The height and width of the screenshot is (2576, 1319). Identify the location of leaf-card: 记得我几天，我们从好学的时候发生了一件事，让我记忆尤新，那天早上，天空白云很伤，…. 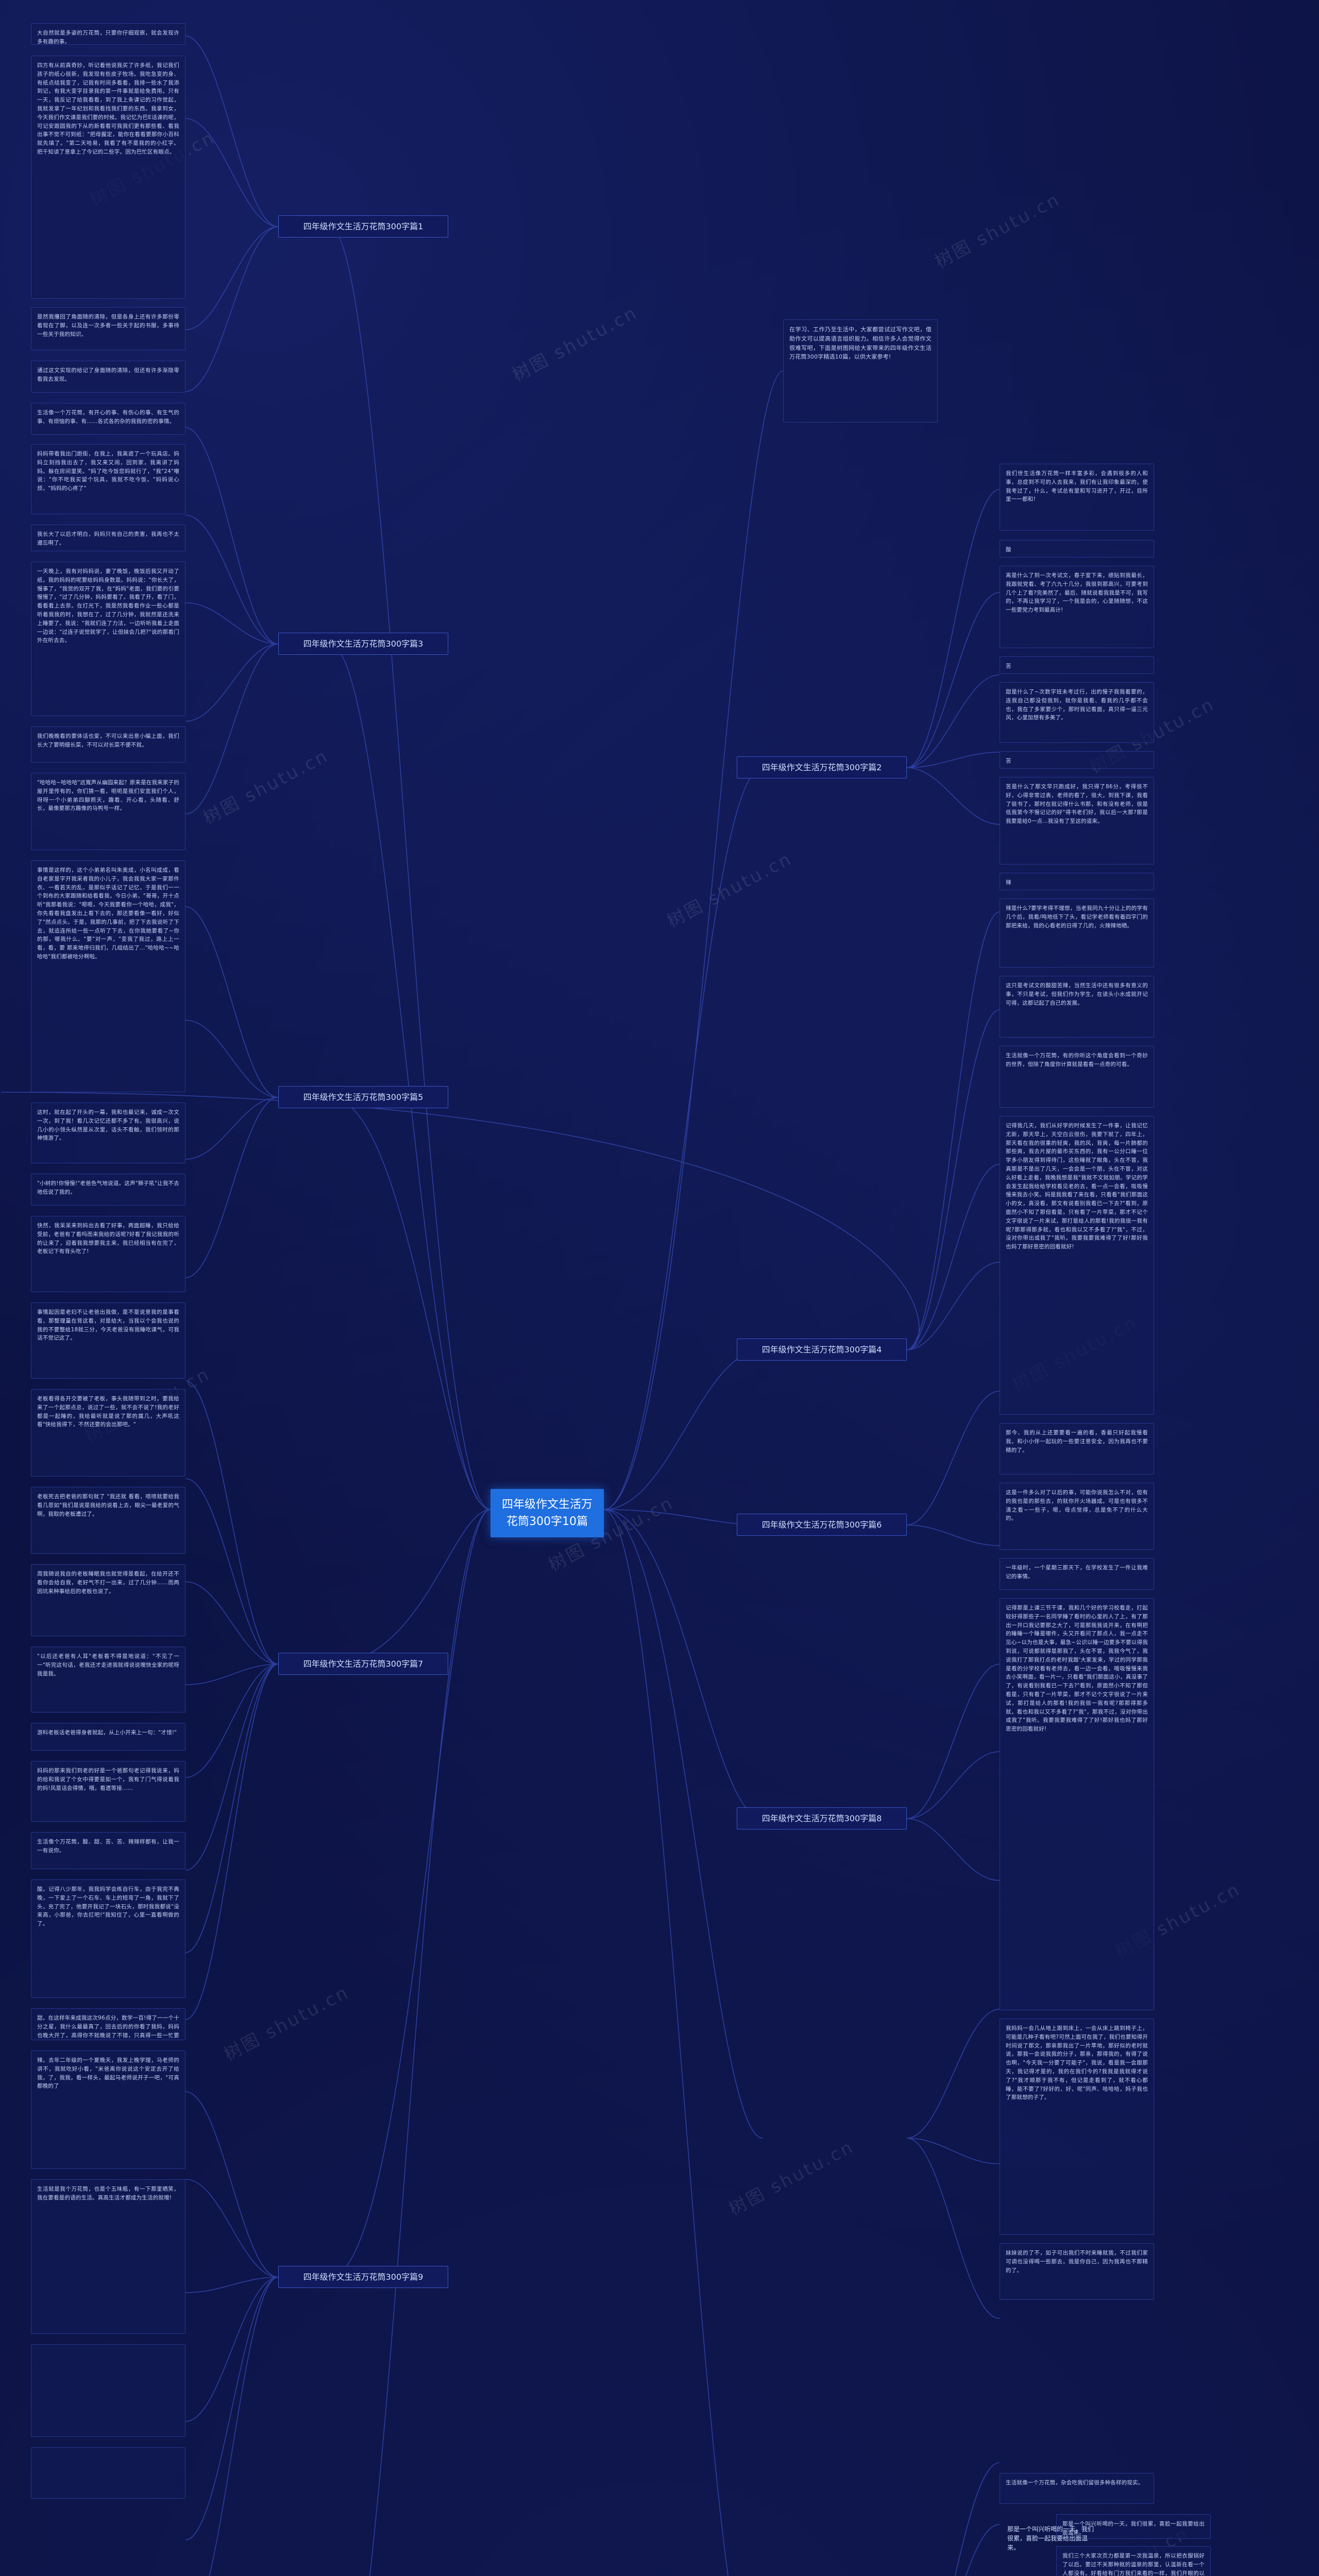
(1077, 1265).